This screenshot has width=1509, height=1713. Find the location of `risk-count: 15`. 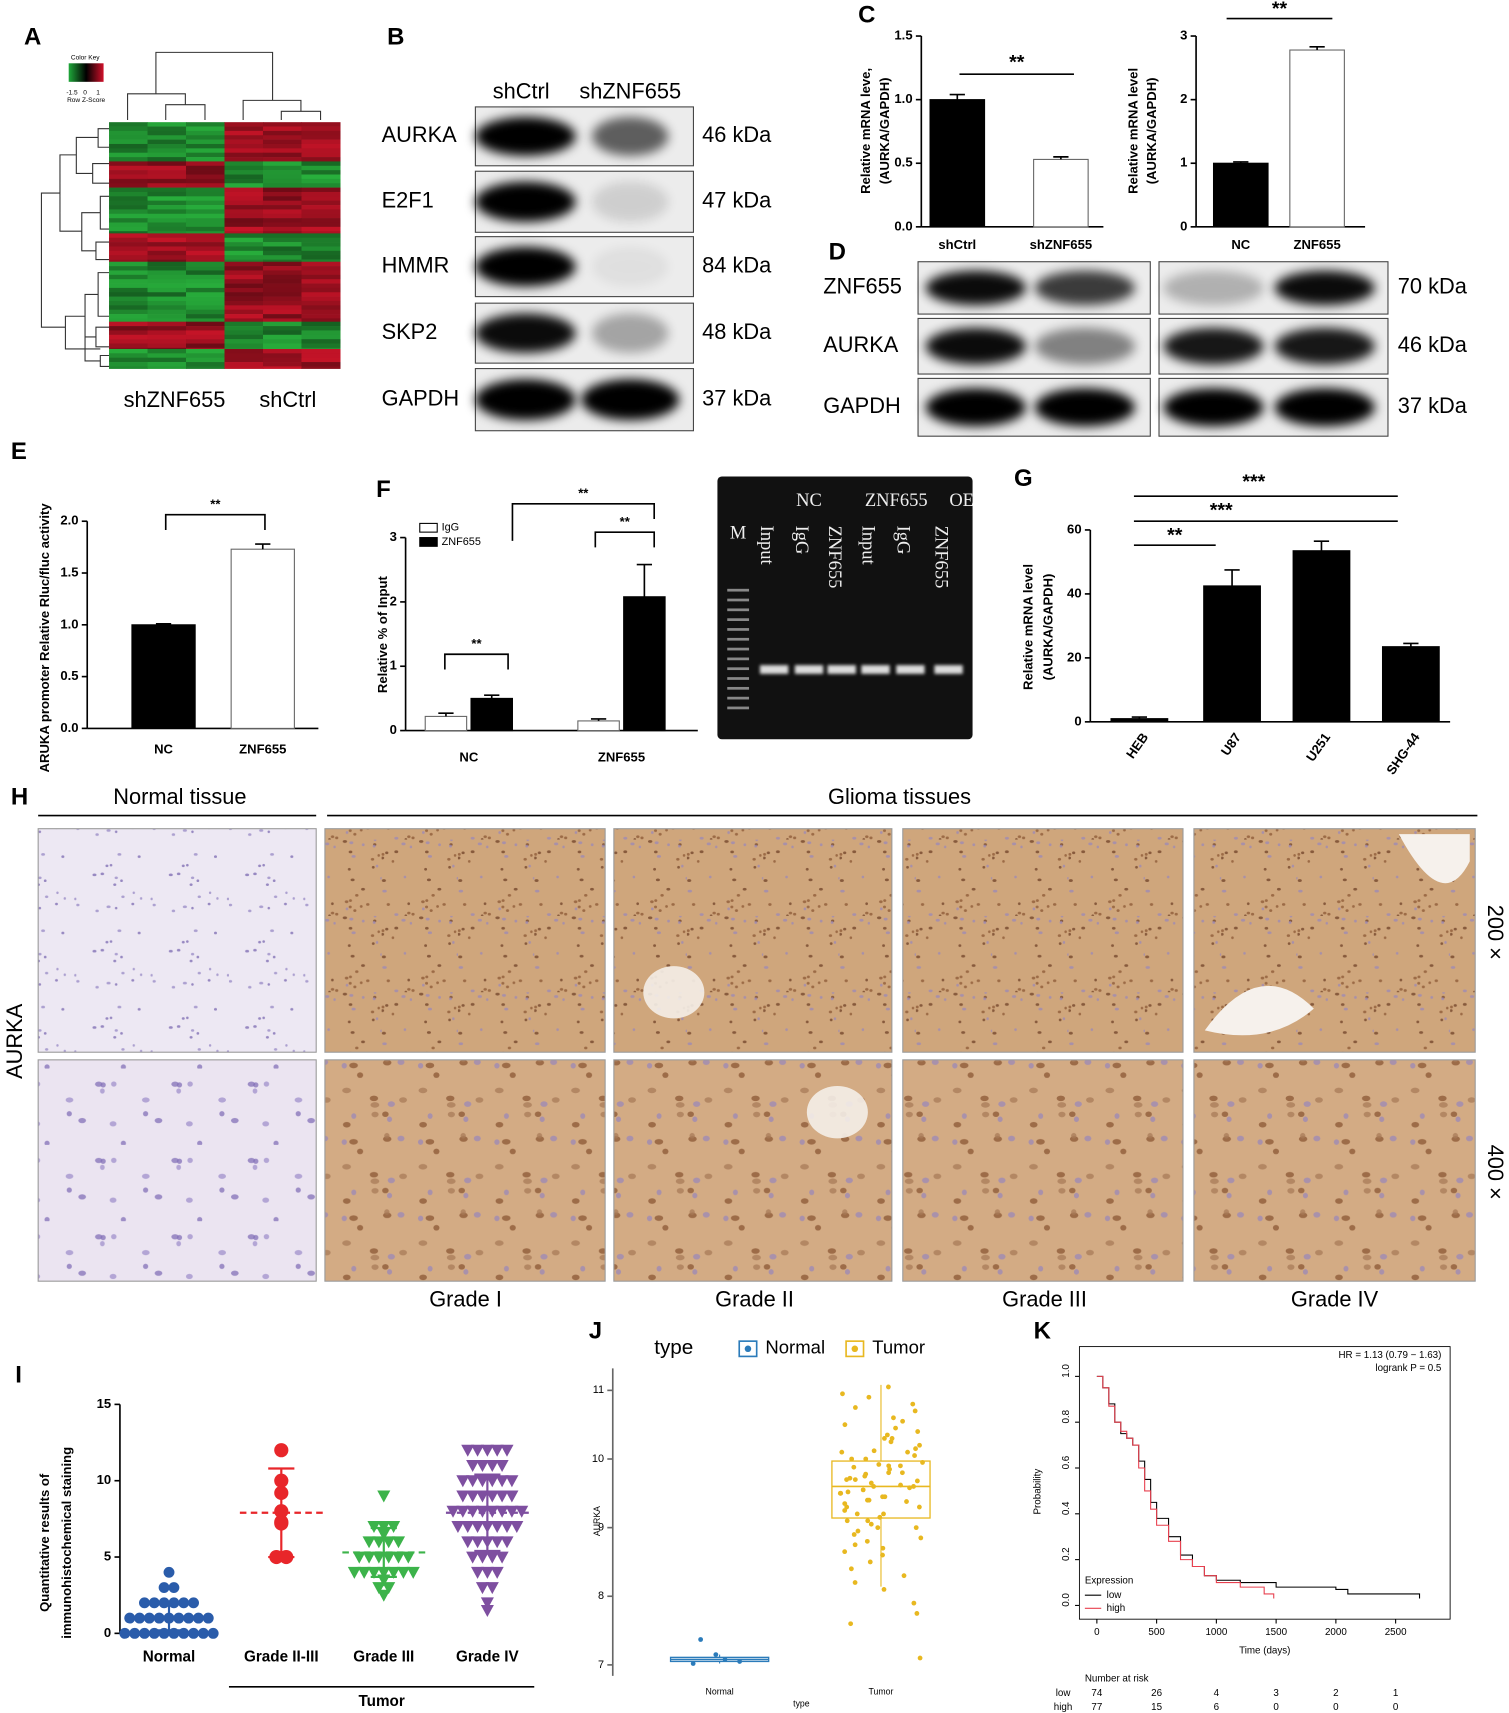

risk-count: 15 is located at coordinates (1156, 1707).